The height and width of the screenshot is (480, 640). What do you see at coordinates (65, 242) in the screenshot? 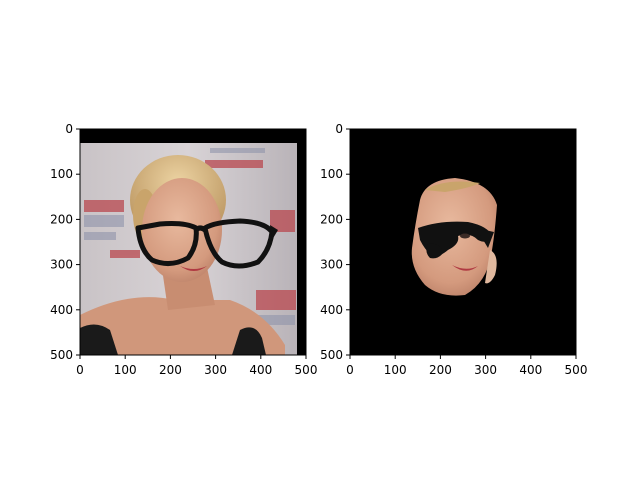
I see `left-y-ticks: 0 100 200 300 400 500` at bounding box center [65, 242].